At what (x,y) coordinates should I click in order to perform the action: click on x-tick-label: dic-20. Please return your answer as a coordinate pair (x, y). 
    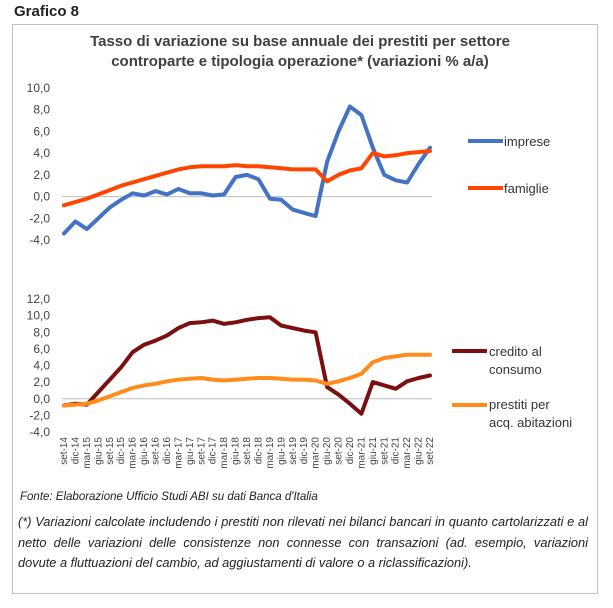
    Looking at the image, I should click on (350, 451).